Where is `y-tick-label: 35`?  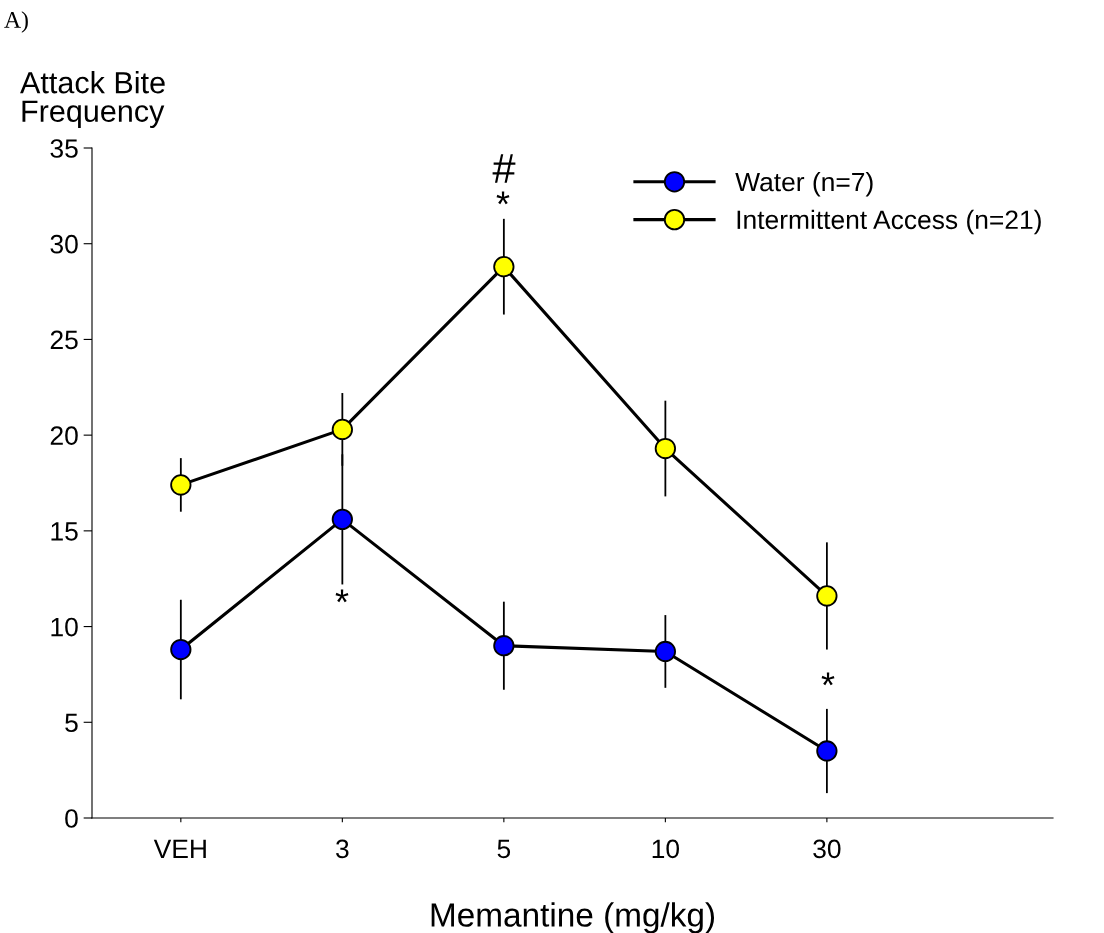
y-tick-label: 35 is located at coordinates (64, 148).